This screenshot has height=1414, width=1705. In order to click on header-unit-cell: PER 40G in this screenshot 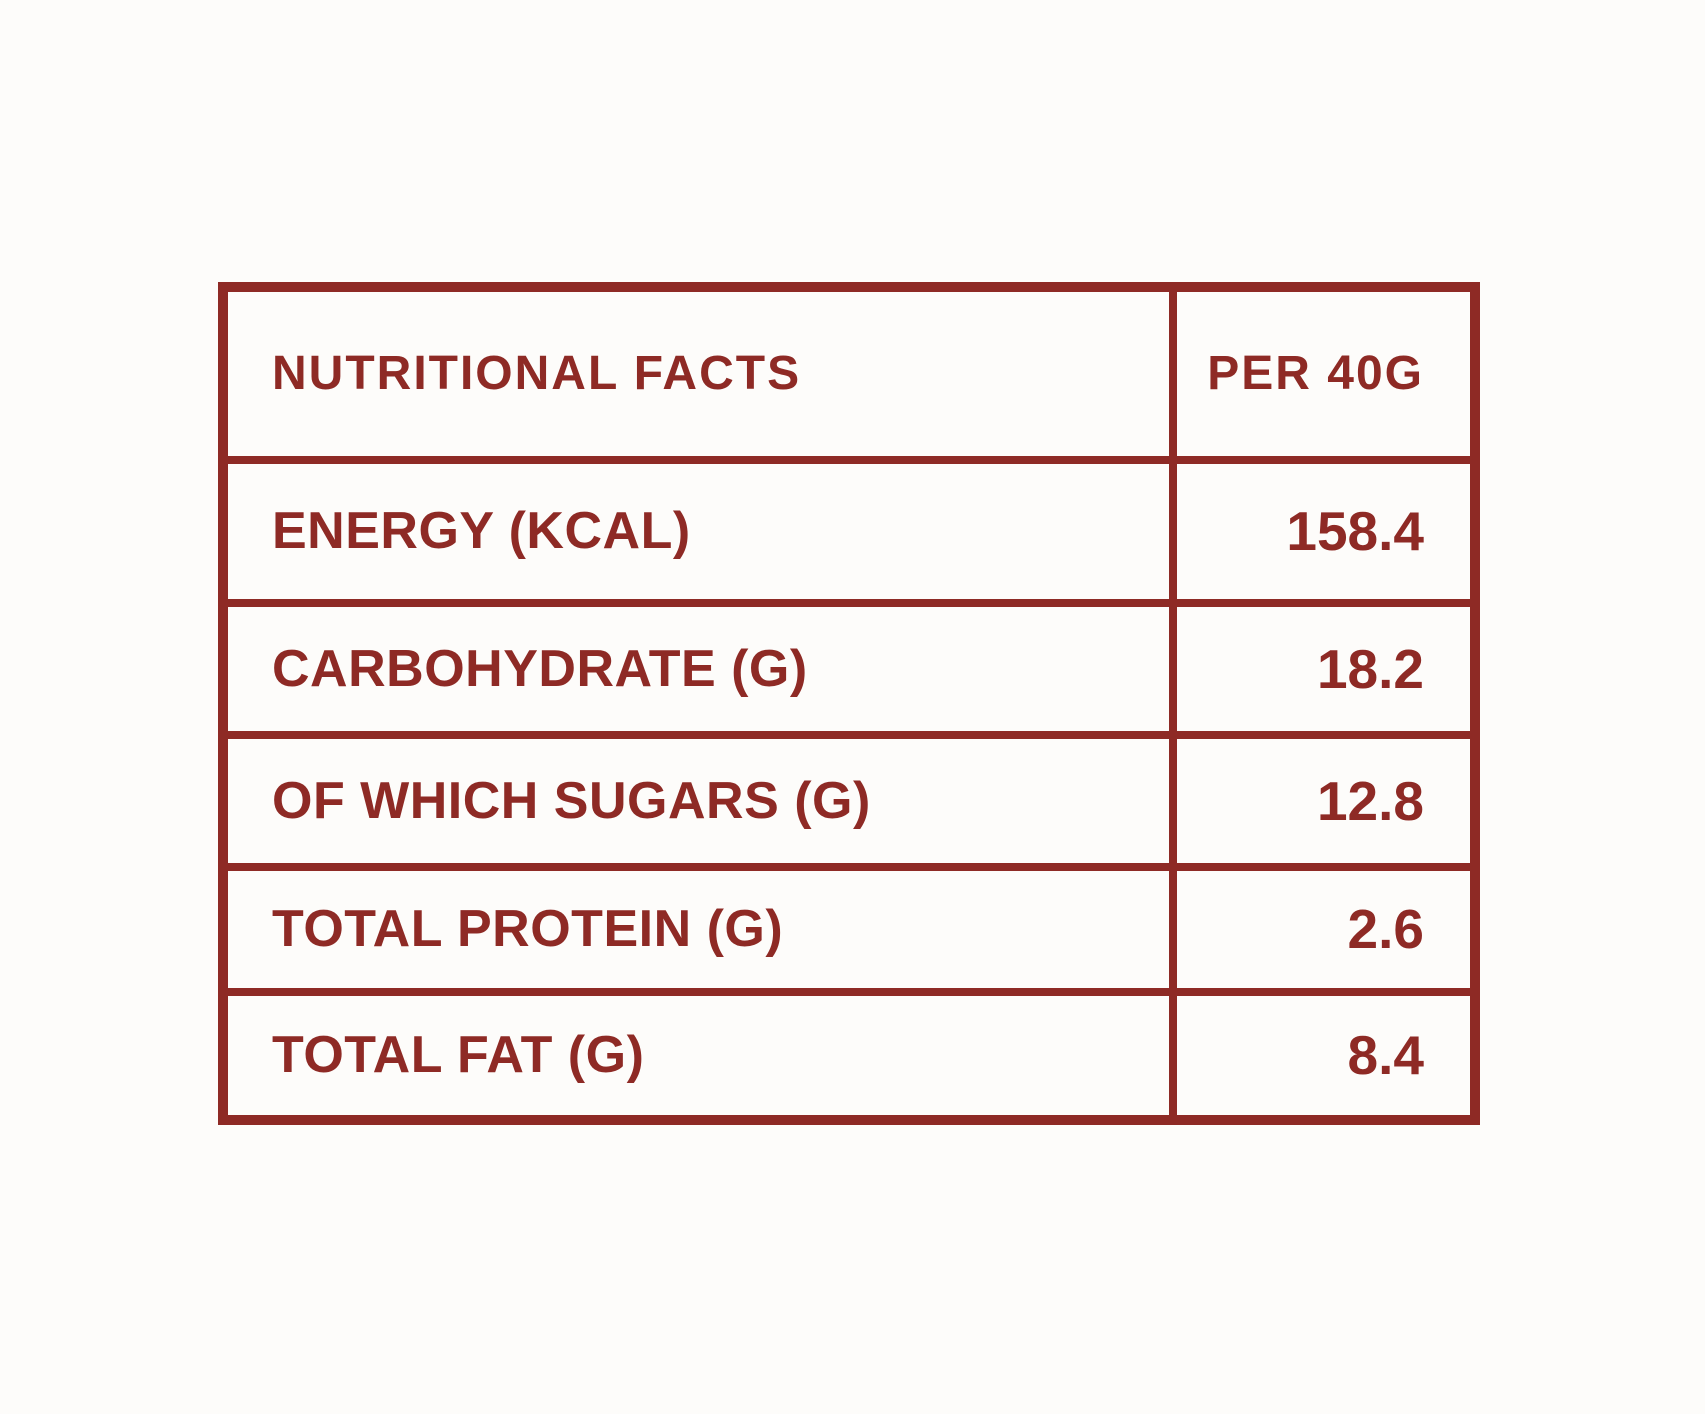, I will do `click(1323, 374)`.